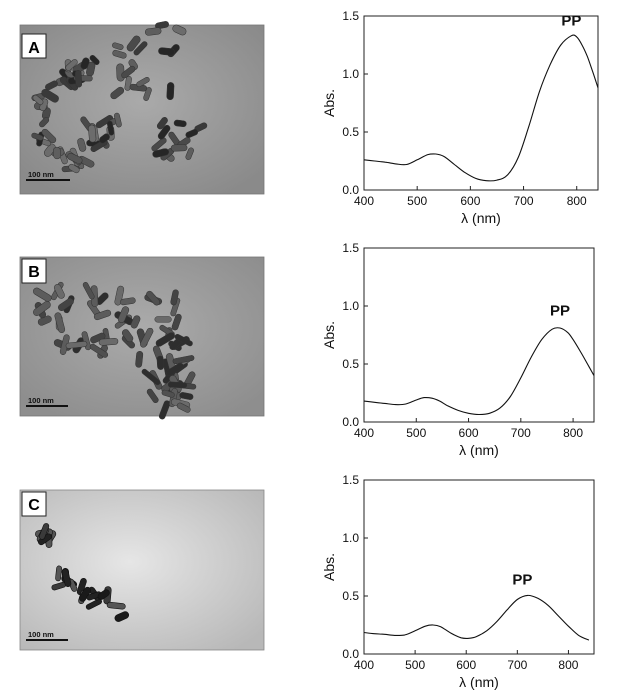 This screenshot has width=622, height=700. I want to click on absorbance-chart-a: 400 500 600 700 800 0.0 0.5 1.0 1.5 λ (nm) Abs. PP, so click(460, 117).